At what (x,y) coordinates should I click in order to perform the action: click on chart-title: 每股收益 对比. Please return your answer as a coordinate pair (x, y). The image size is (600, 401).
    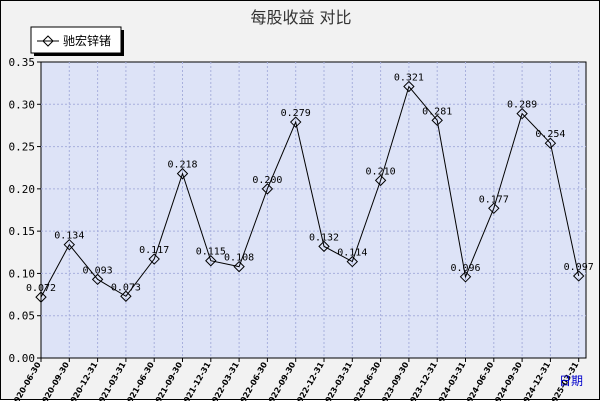
    Looking at the image, I should click on (300, 17).